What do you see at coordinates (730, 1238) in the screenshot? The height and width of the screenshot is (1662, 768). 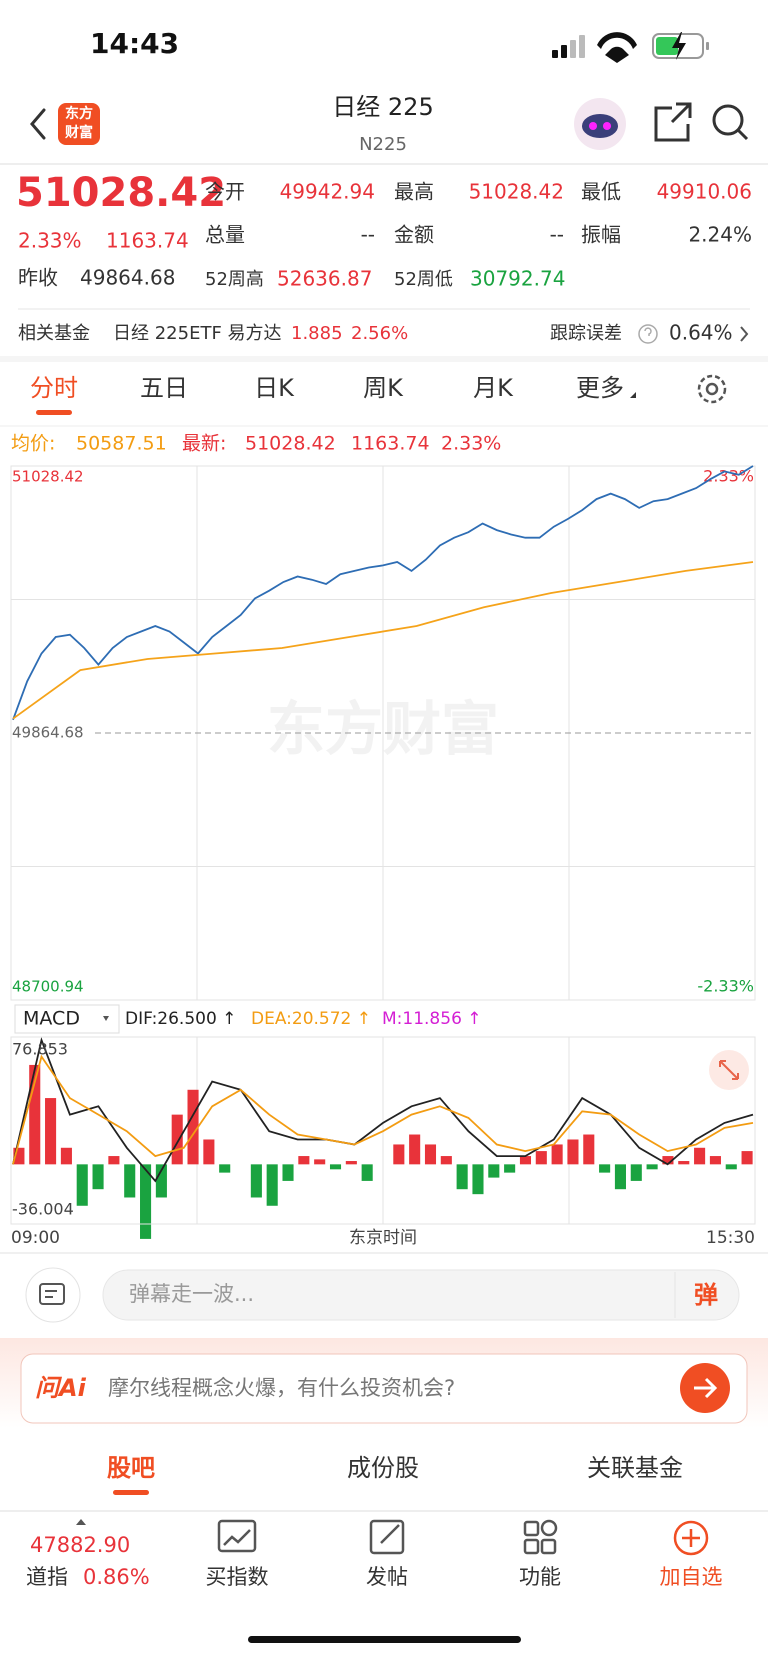 I see `time-label: 15:30` at bounding box center [730, 1238].